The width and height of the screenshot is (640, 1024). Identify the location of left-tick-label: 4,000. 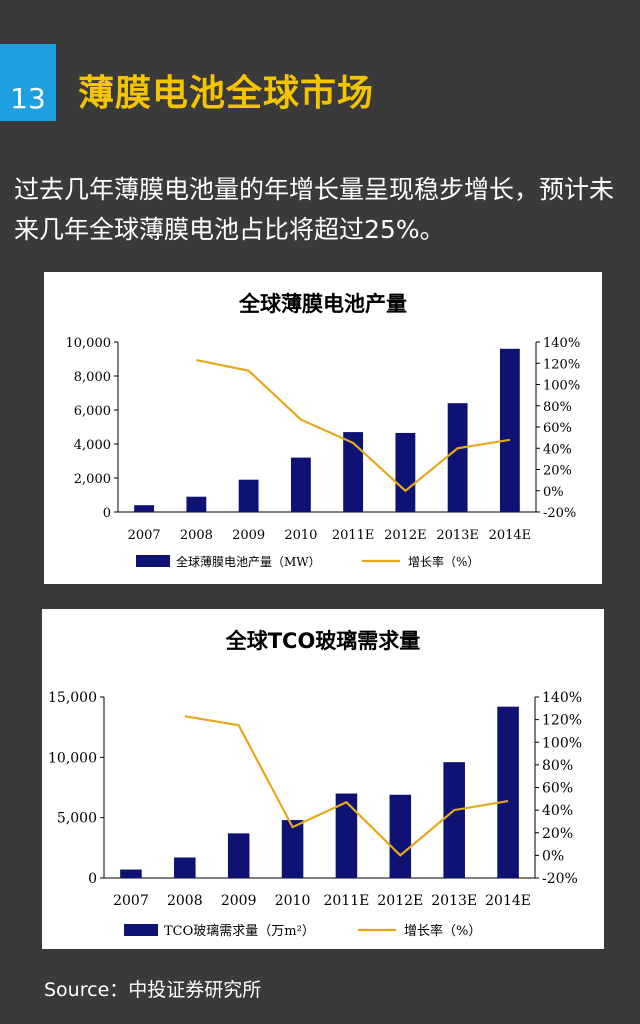
(92, 445).